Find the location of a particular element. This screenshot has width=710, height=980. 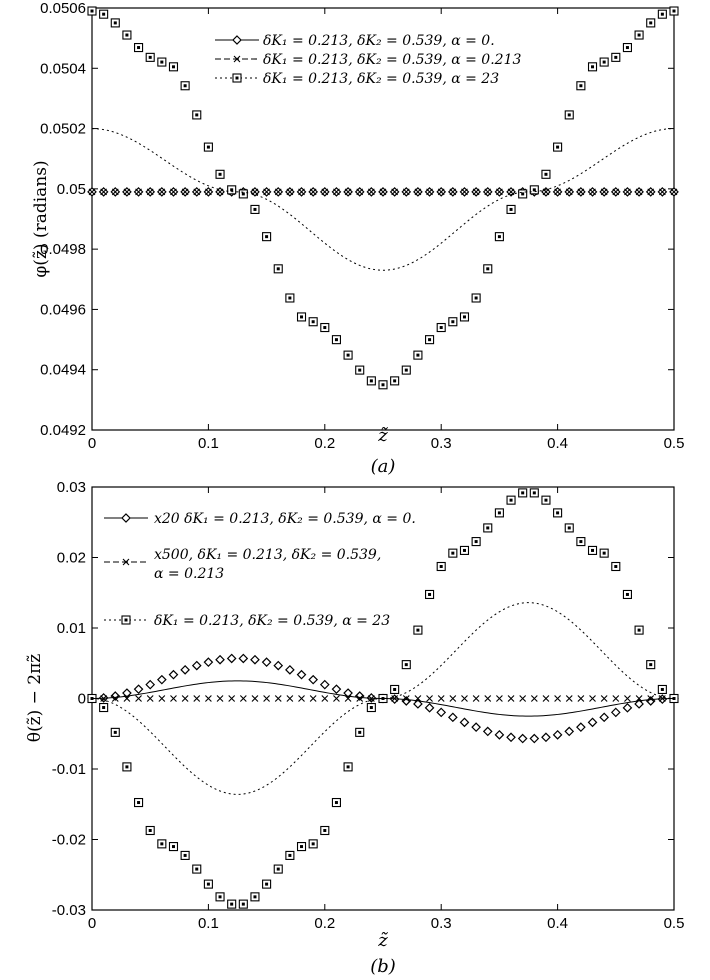

x-tick-label-a: 0.1 is located at coordinates (208, 443).